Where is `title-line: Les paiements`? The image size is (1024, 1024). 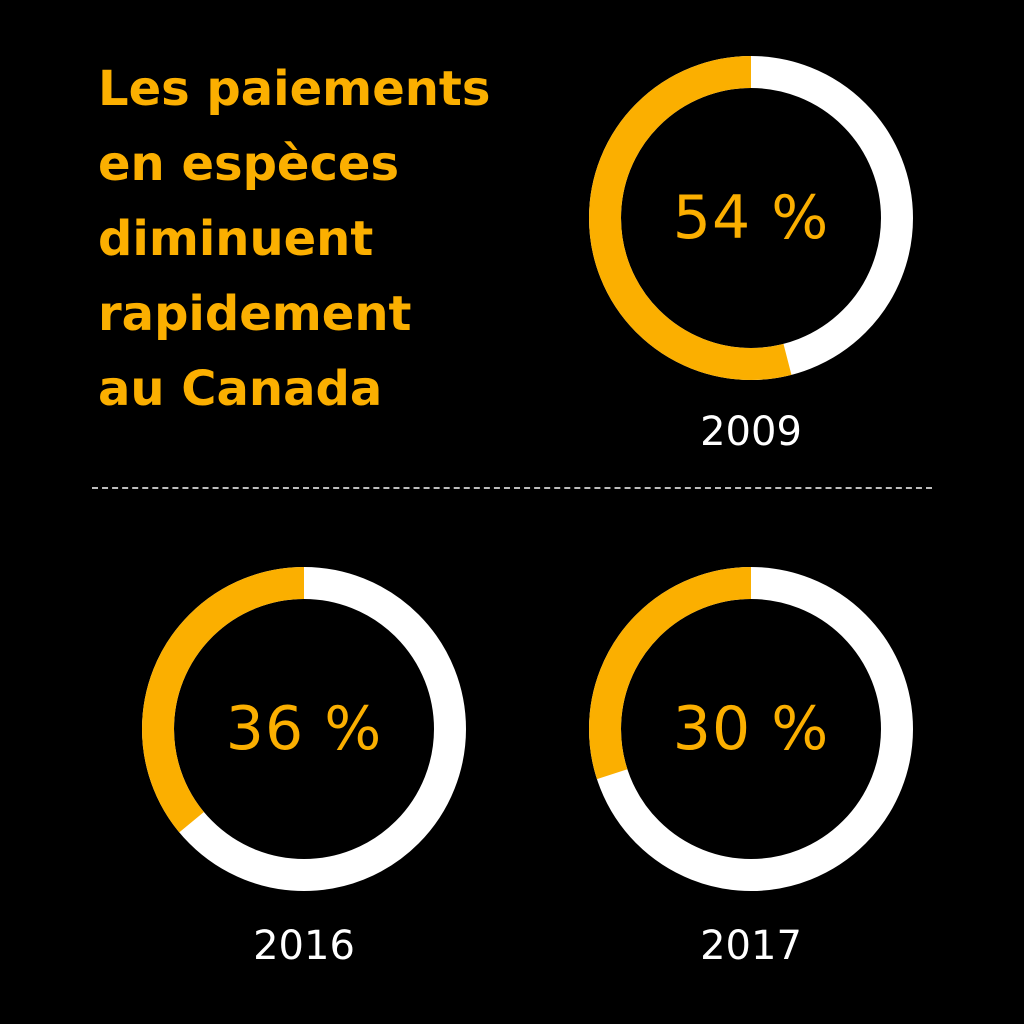 title-line: Les paiements is located at coordinates (294, 89).